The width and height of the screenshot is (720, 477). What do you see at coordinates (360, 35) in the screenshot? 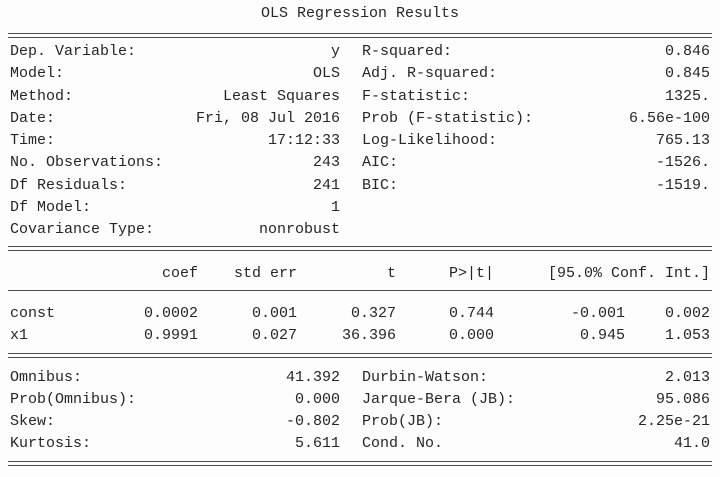
I see `double-rule-top` at bounding box center [360, 35].